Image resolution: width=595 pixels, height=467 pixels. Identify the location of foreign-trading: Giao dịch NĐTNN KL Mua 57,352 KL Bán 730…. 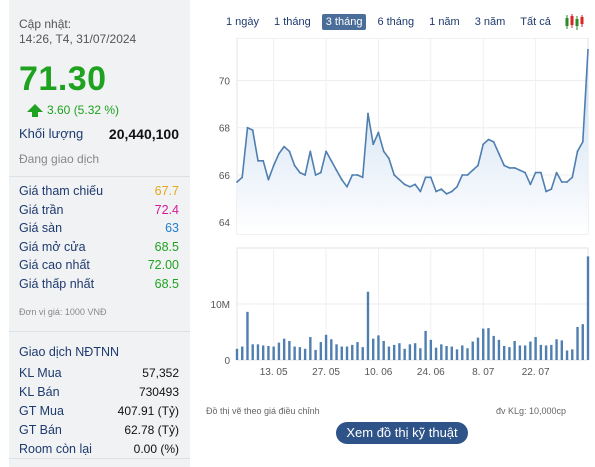
(99, 403).